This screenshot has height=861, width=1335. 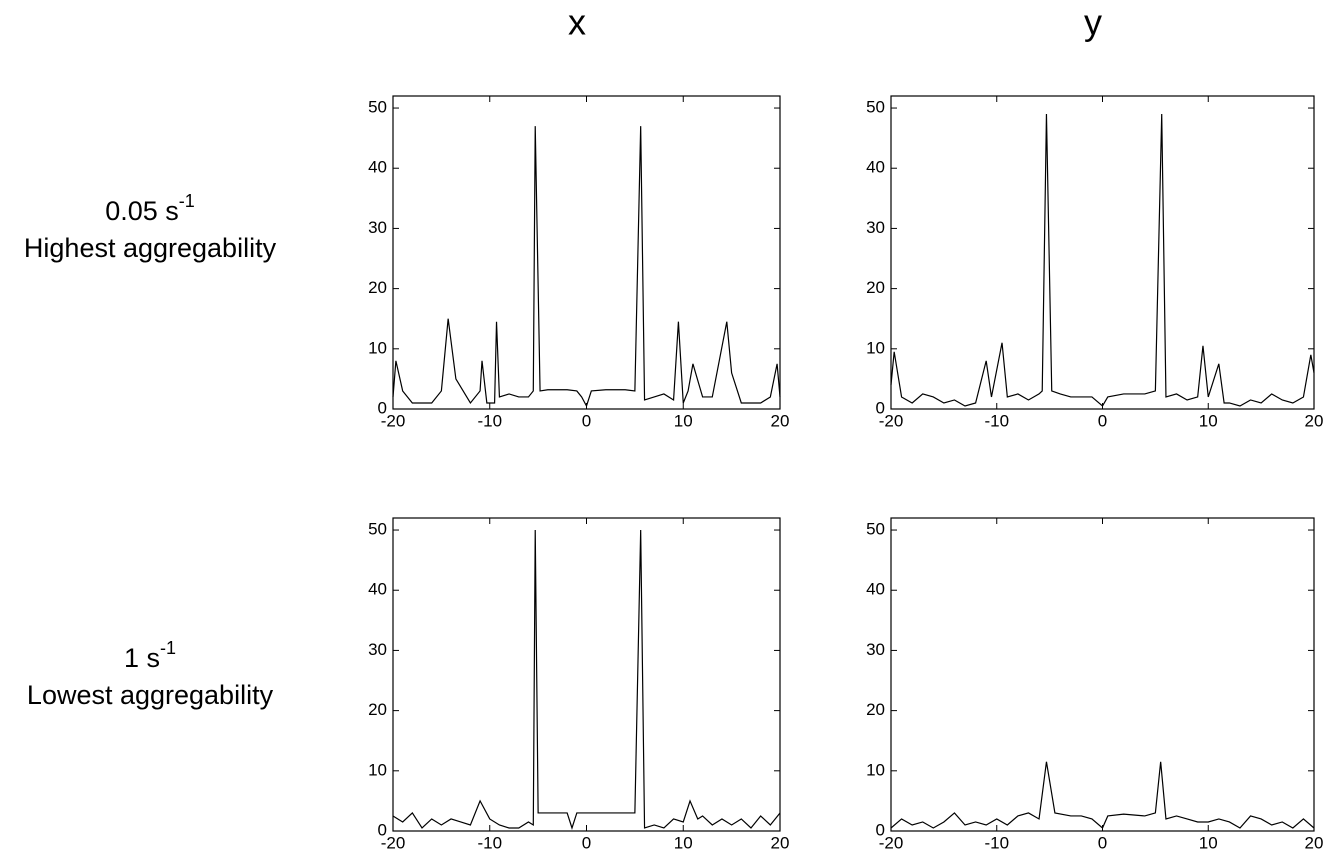 I want to click on rate: 0.05 s, so click(x=142, y=211).